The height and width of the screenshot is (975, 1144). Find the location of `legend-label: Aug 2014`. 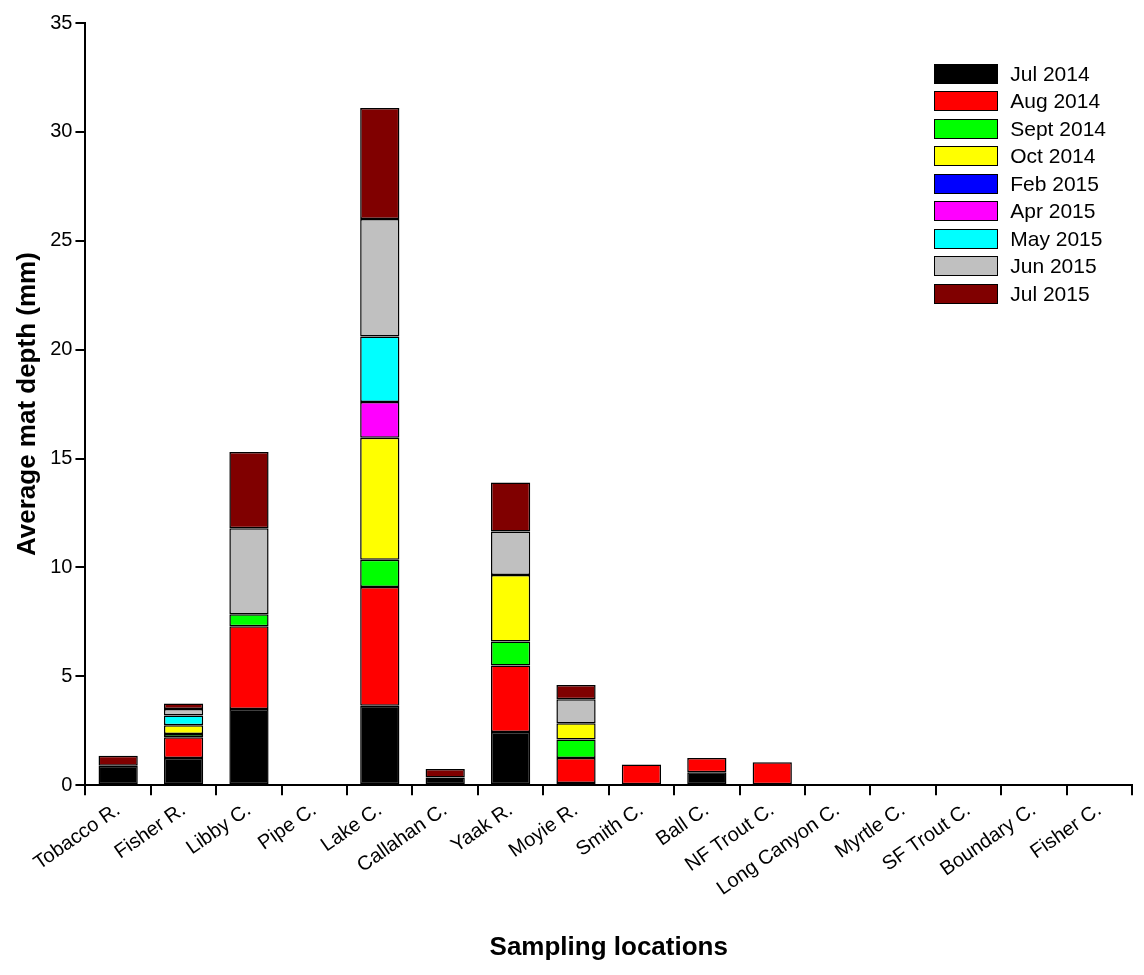

legend-label: Aug 2014 is located at coordinates (1055, 101).